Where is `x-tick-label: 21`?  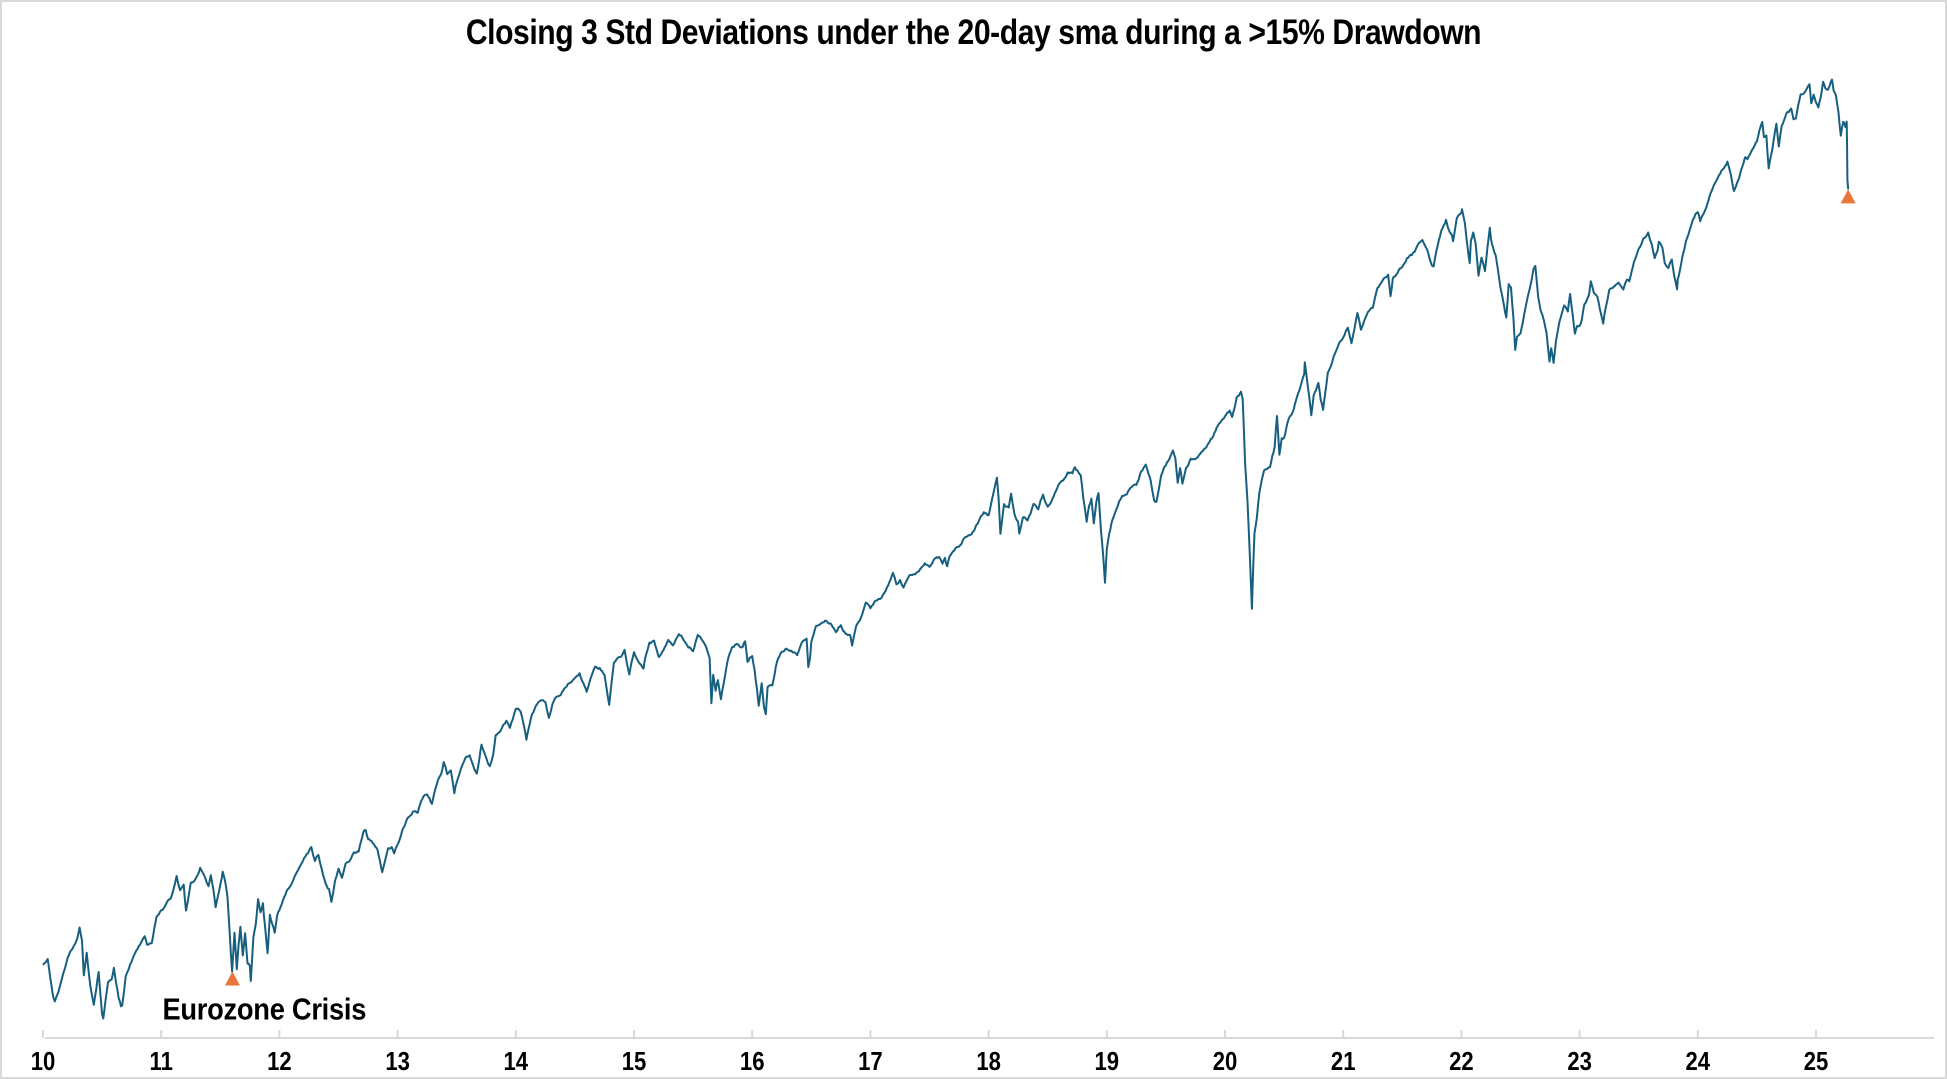 x-tick-label: 21 is located at coordinates (1343, 1061).